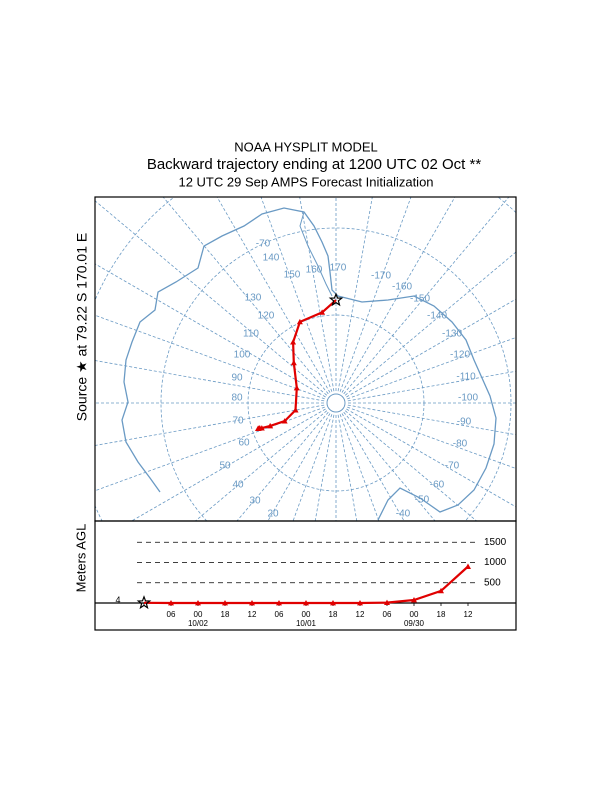 The width and height of the screenshot is (612, 797). What do you see at coordinates (336, 403) in the screenshot?
I see `pole` at bounding box center [336, 403].